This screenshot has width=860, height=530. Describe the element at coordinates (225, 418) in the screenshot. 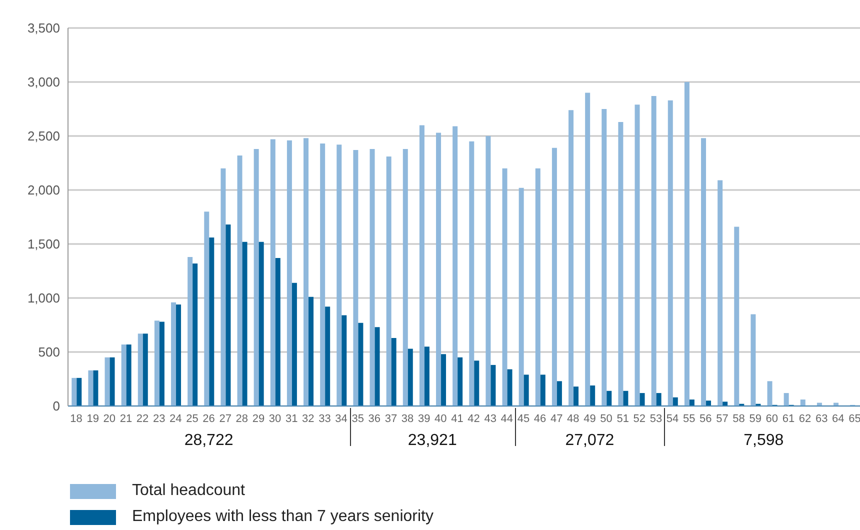

I see `x-tick-label: 27` at that location.